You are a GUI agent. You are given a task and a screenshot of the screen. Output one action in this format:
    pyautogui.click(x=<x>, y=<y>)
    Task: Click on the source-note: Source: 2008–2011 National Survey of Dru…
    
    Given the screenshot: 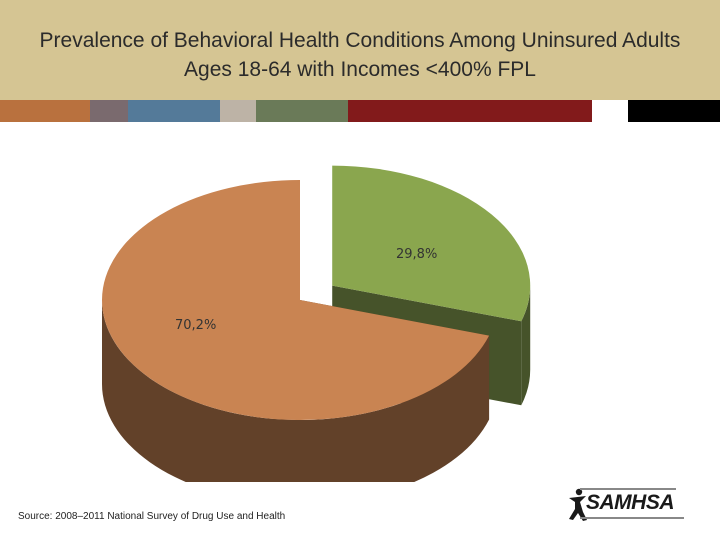 What is the action you would take?
    pyautogui.click(x=152, y=516)
    